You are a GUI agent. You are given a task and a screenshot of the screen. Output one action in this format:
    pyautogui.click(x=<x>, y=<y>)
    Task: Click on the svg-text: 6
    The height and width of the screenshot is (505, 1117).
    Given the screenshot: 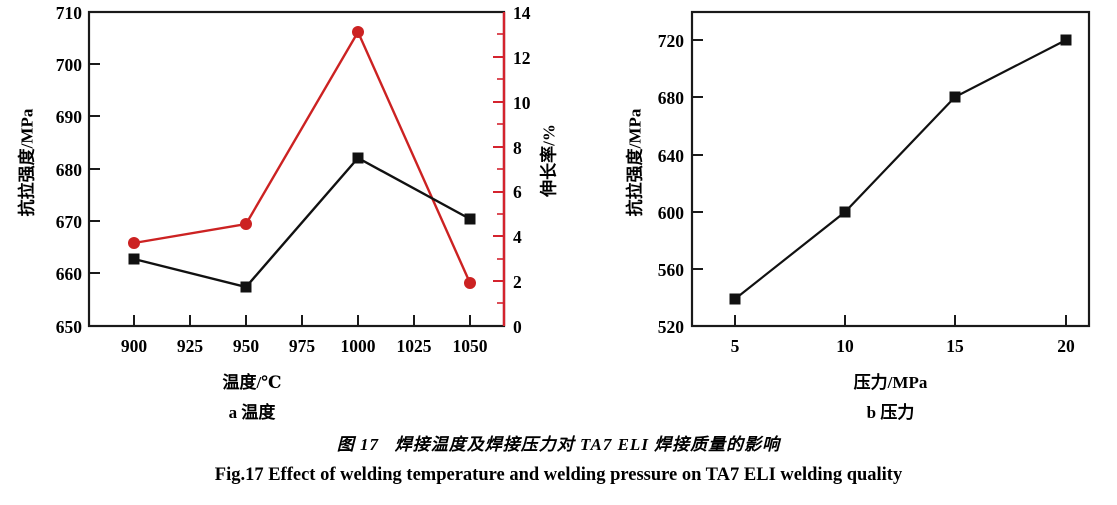 What is the action you would take?
    pyautogui.click(x=517, y=192)
    